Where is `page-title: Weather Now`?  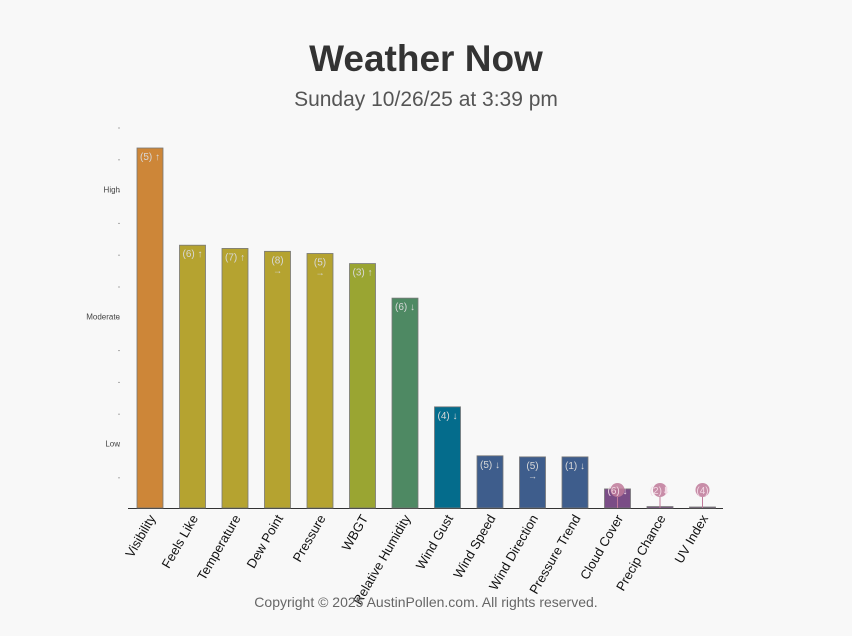
page-title: Weather Now is located at coordinates (426, 58).